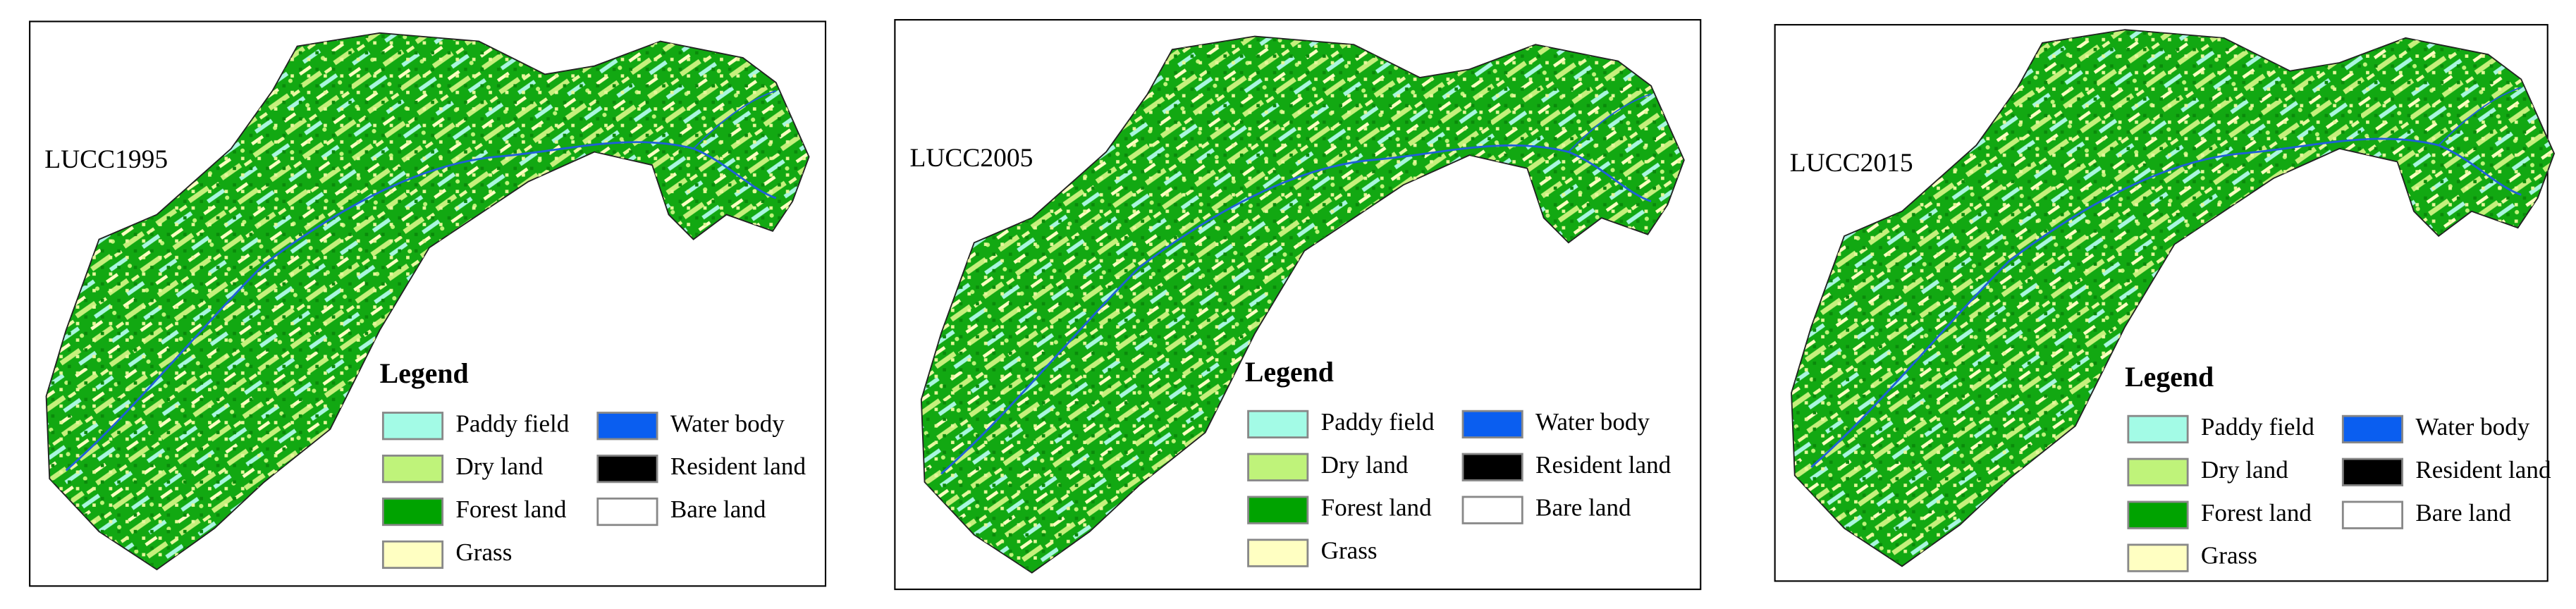  What do you see at coordinates (106, 160) in the screenshot?
I see `map-label: LUCC1995` at bounding box center [106, 160].